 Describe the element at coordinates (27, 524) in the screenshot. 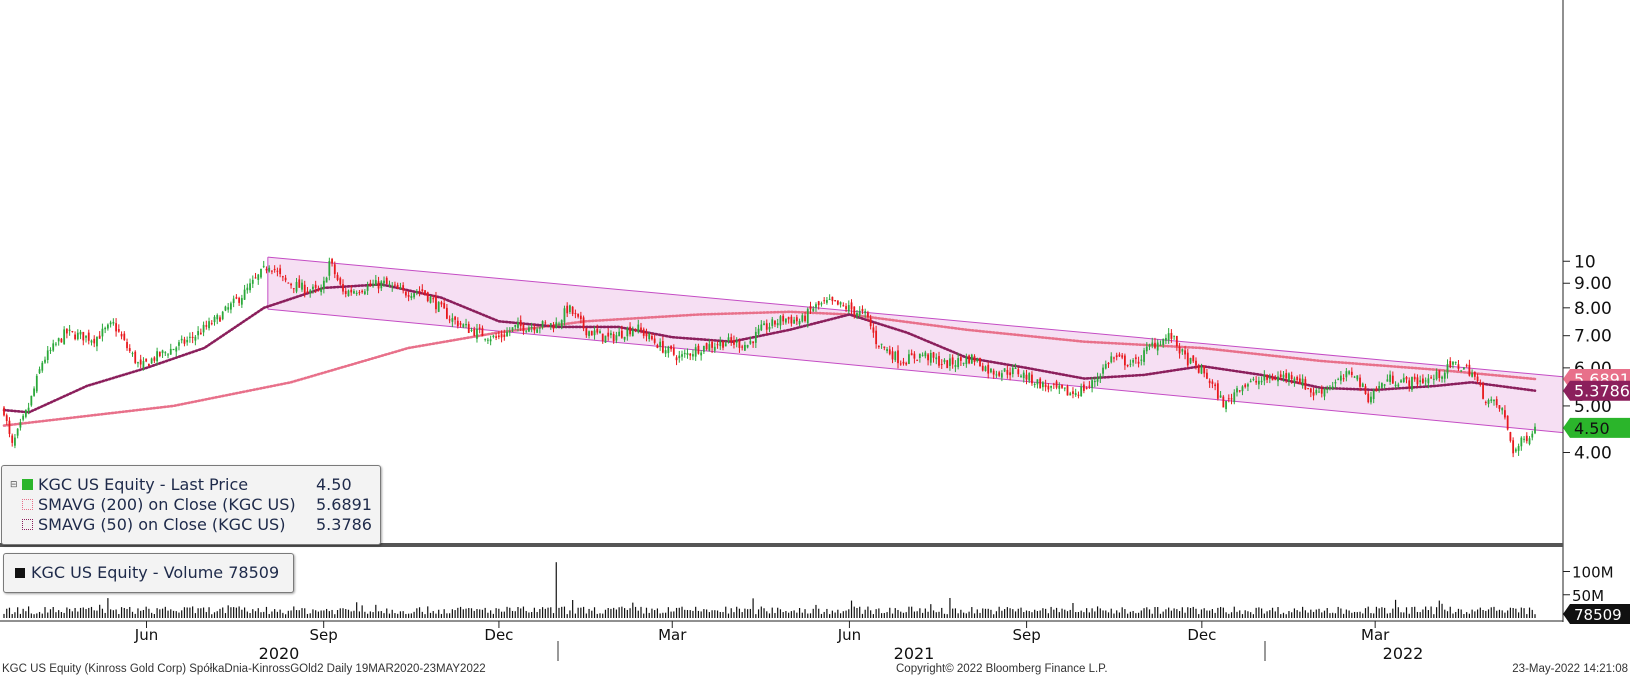

I see `sma50-swatch-icon` at that location.